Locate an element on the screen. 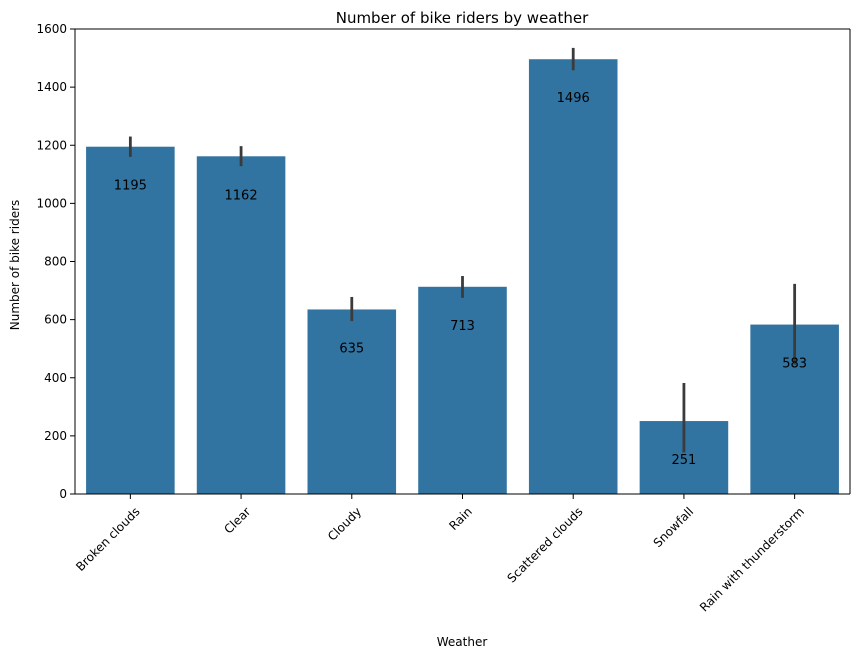 This screenshot has height=659, width=867. x-tick-label: Snowfall is located at coordinates (674, 527).